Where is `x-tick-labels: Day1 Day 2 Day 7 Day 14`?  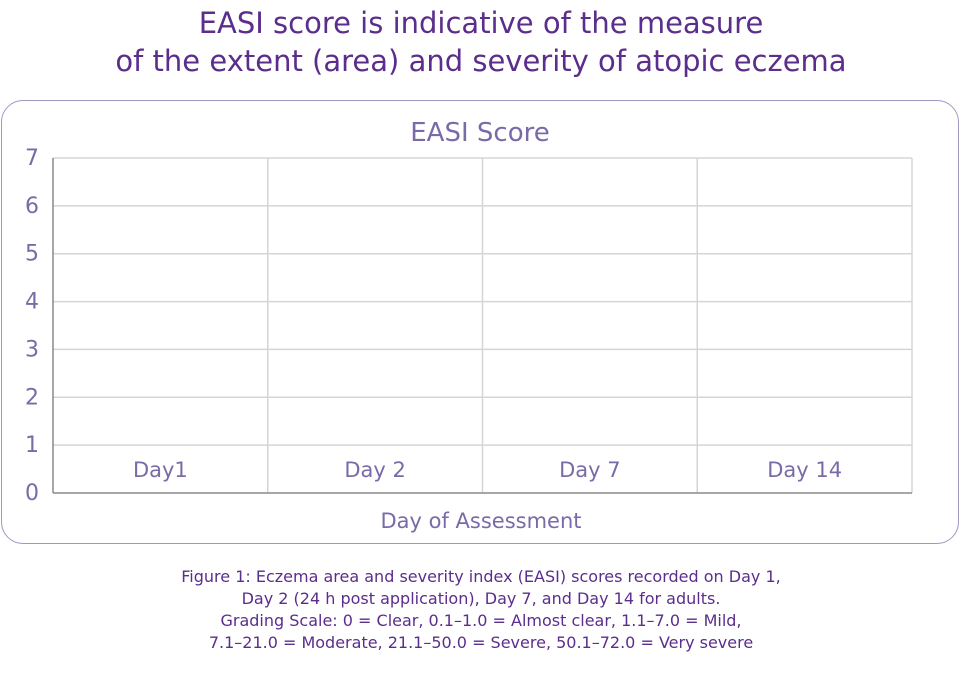 x-tick-labels: Day1 Day 2 Day 7 Day 14 is located at coordinates (487, 470).